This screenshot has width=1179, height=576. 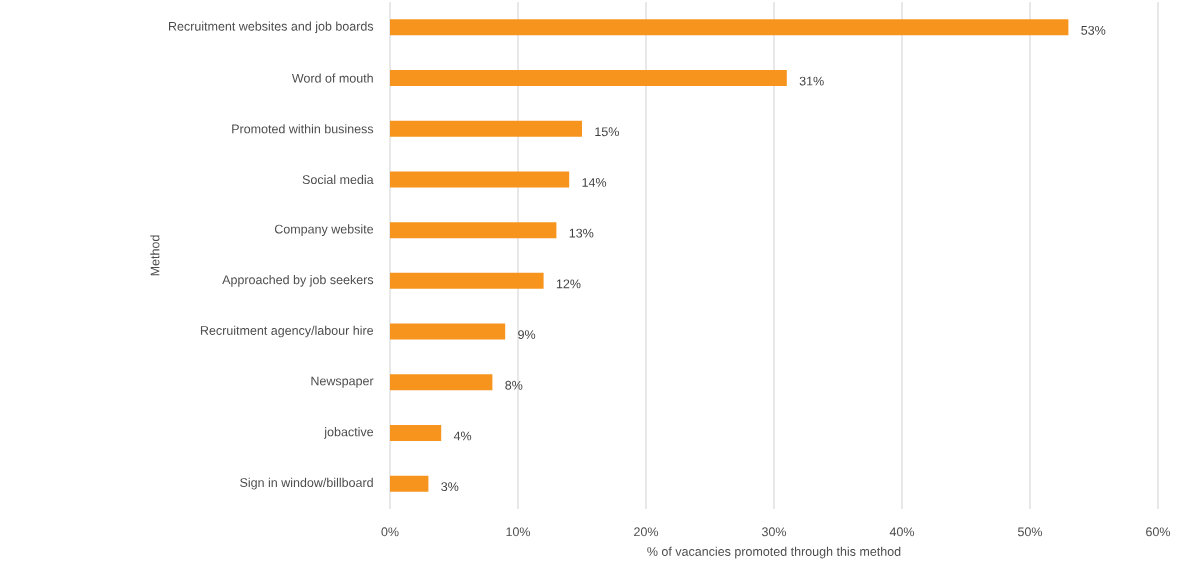 I want to click on y-tick-label: Newspaper, so click(x=342, y=382).